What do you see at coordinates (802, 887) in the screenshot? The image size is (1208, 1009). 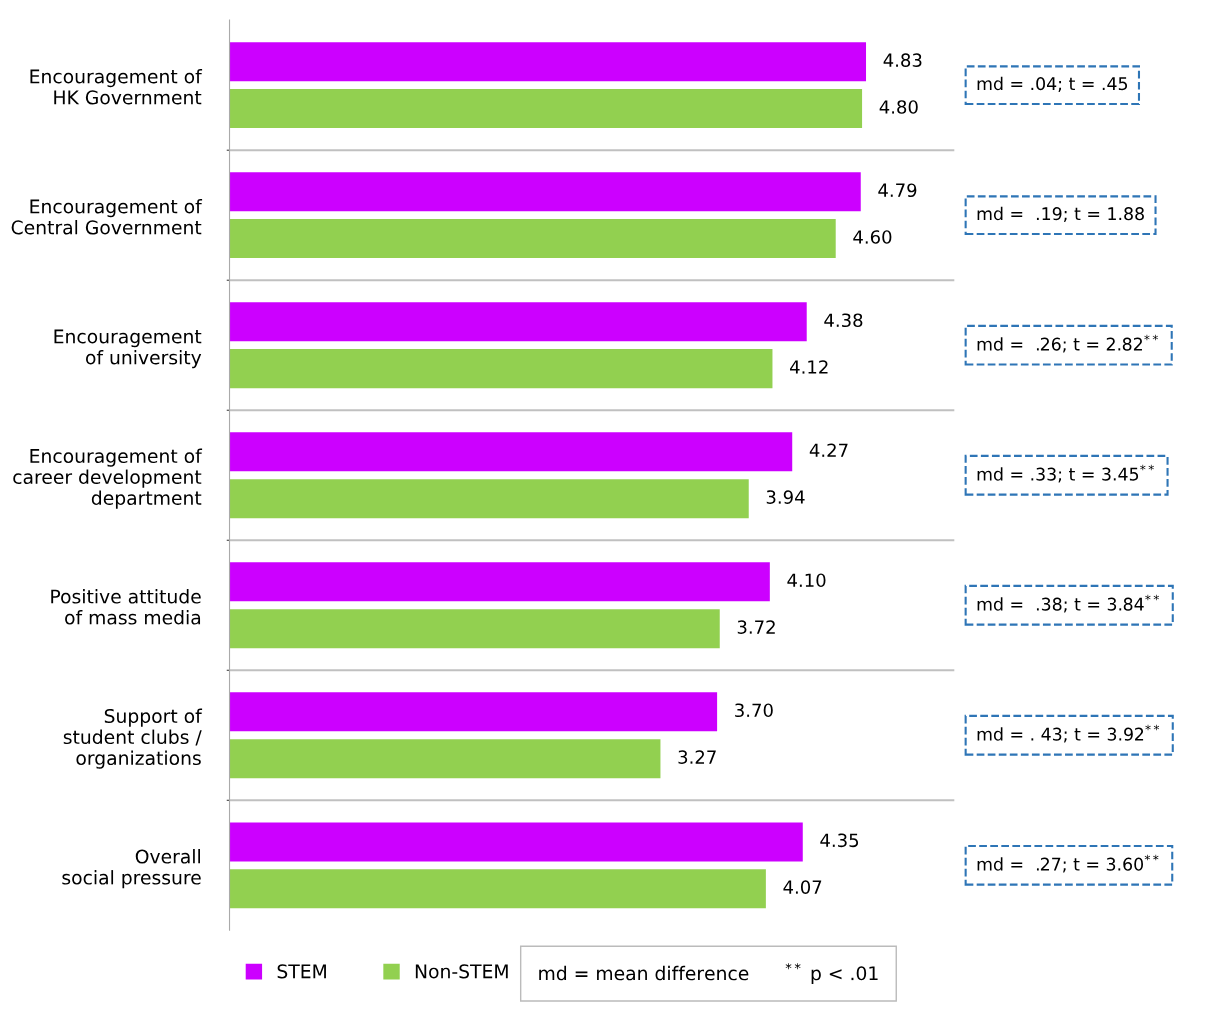 I see `data-label: 4.07` at bounding box center [802, 887].